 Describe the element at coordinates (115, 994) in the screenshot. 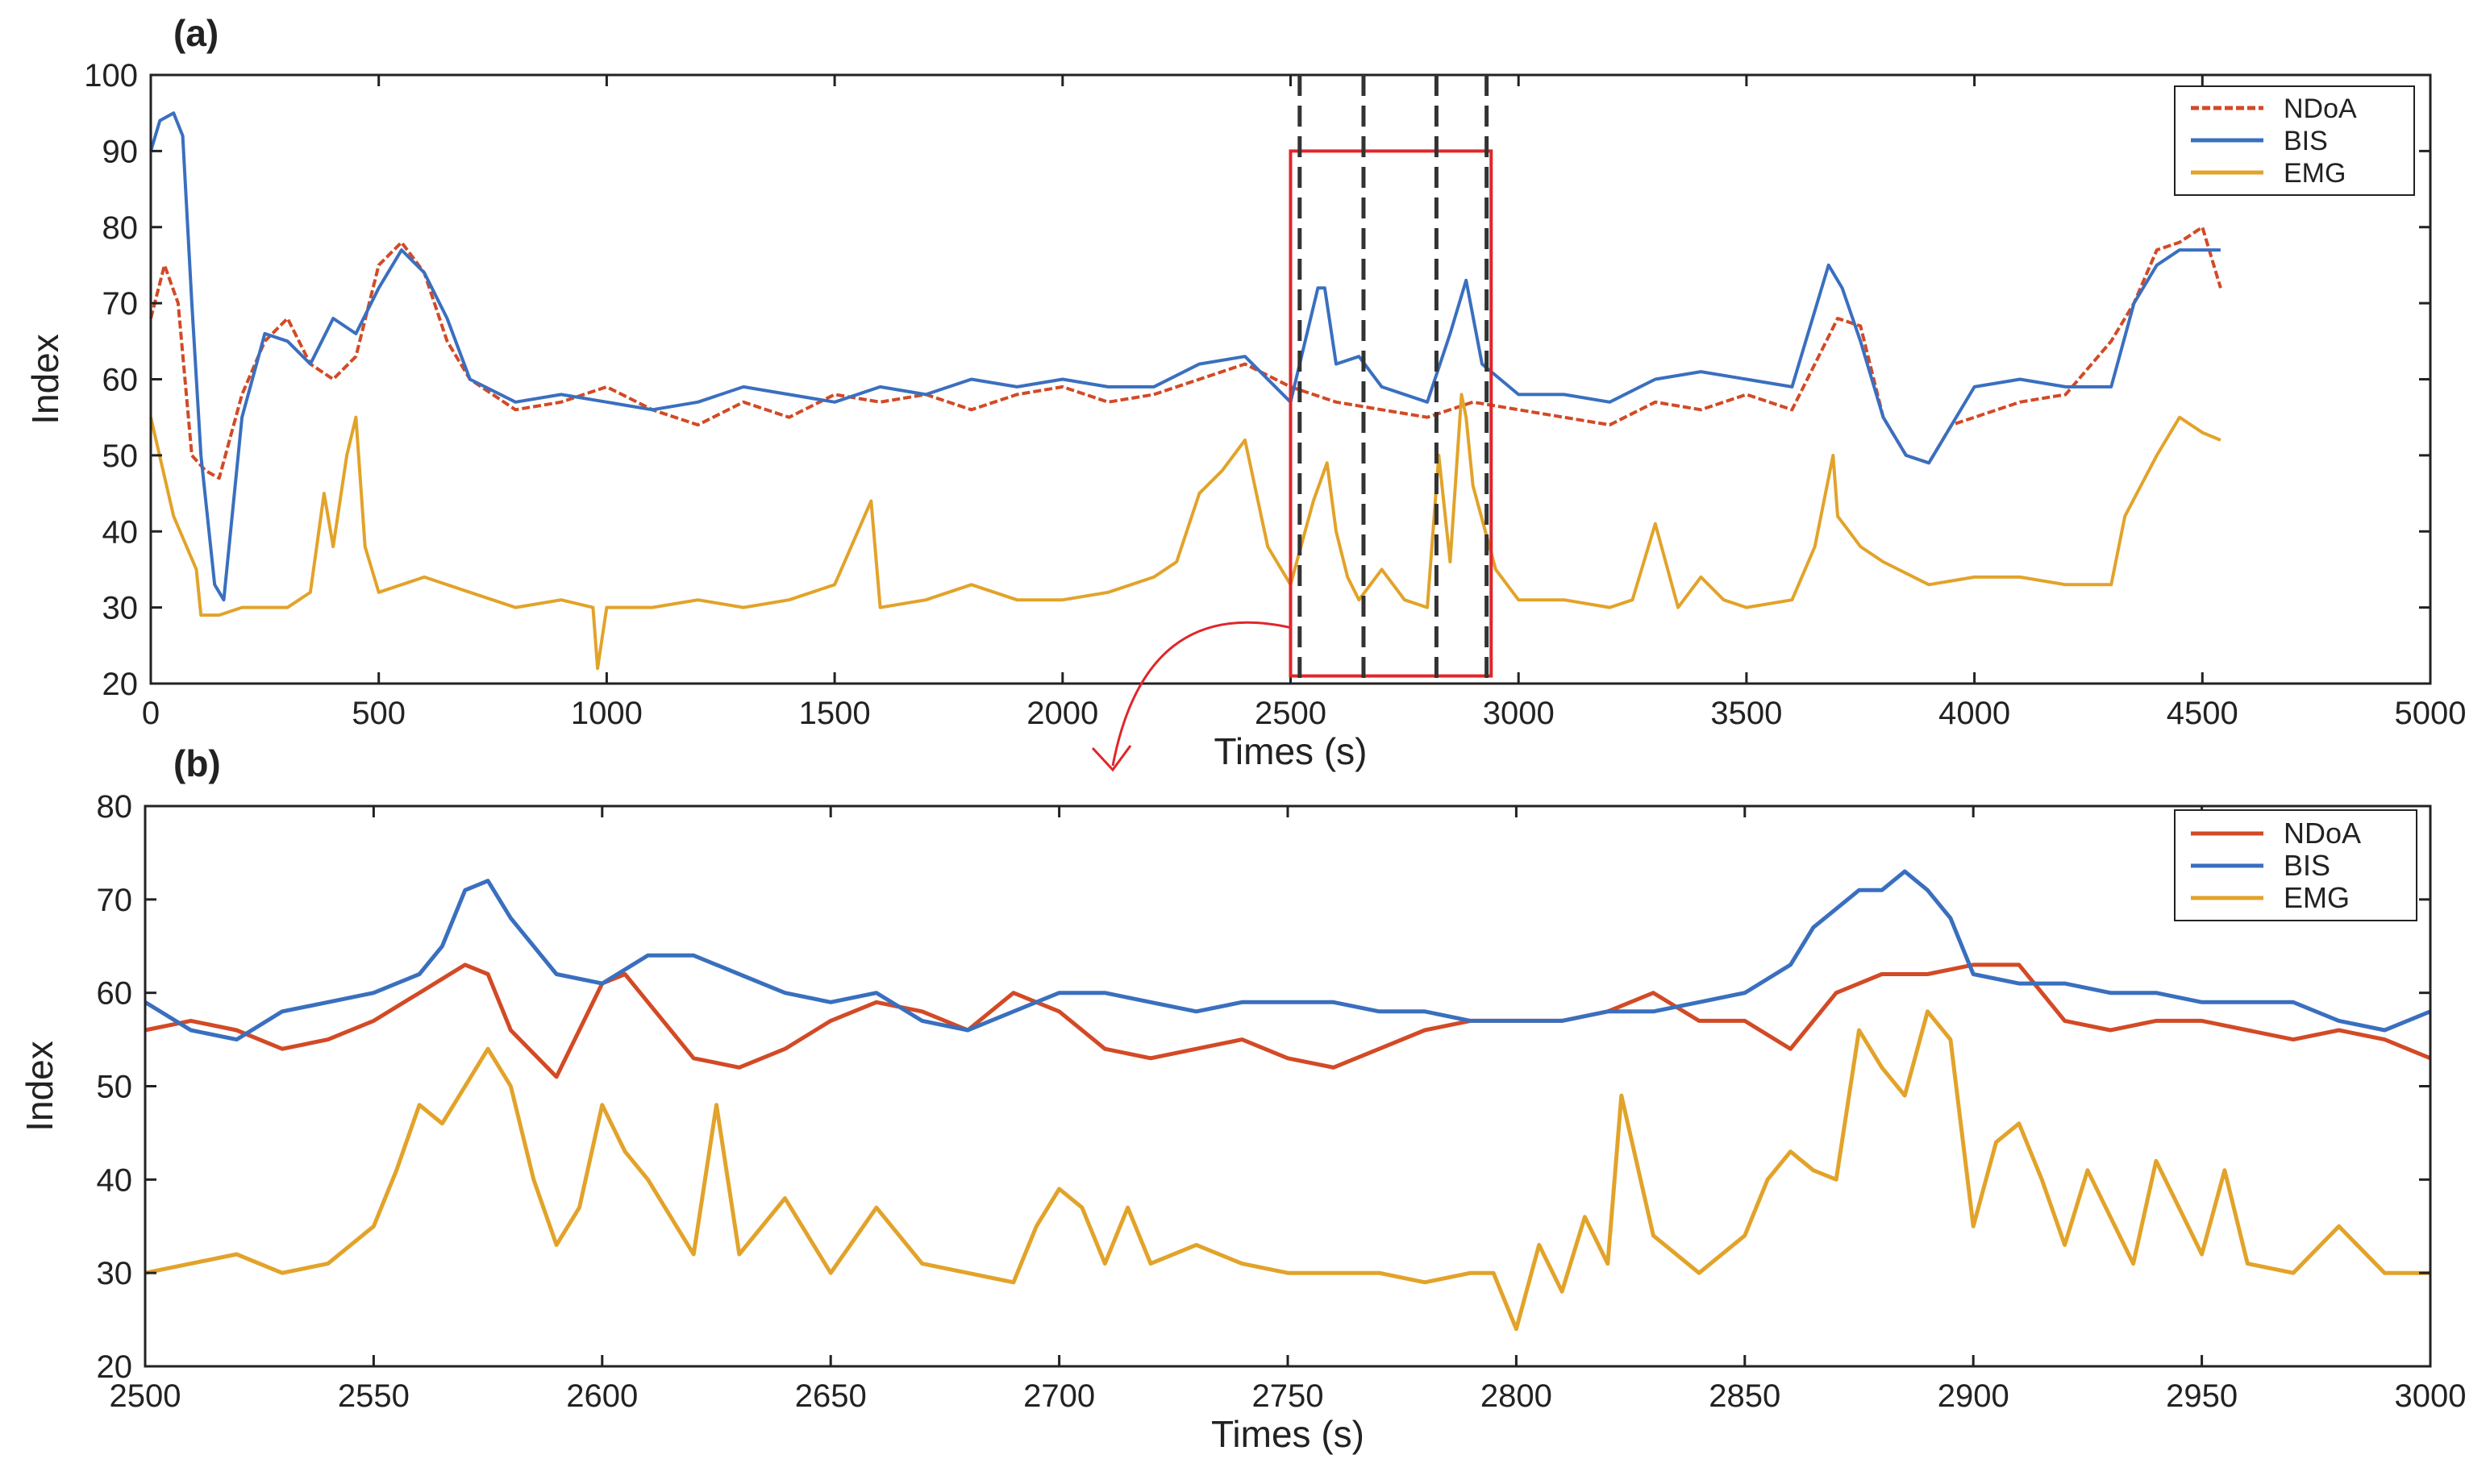

I see `panel-b-ytick-label: 60` at that location.